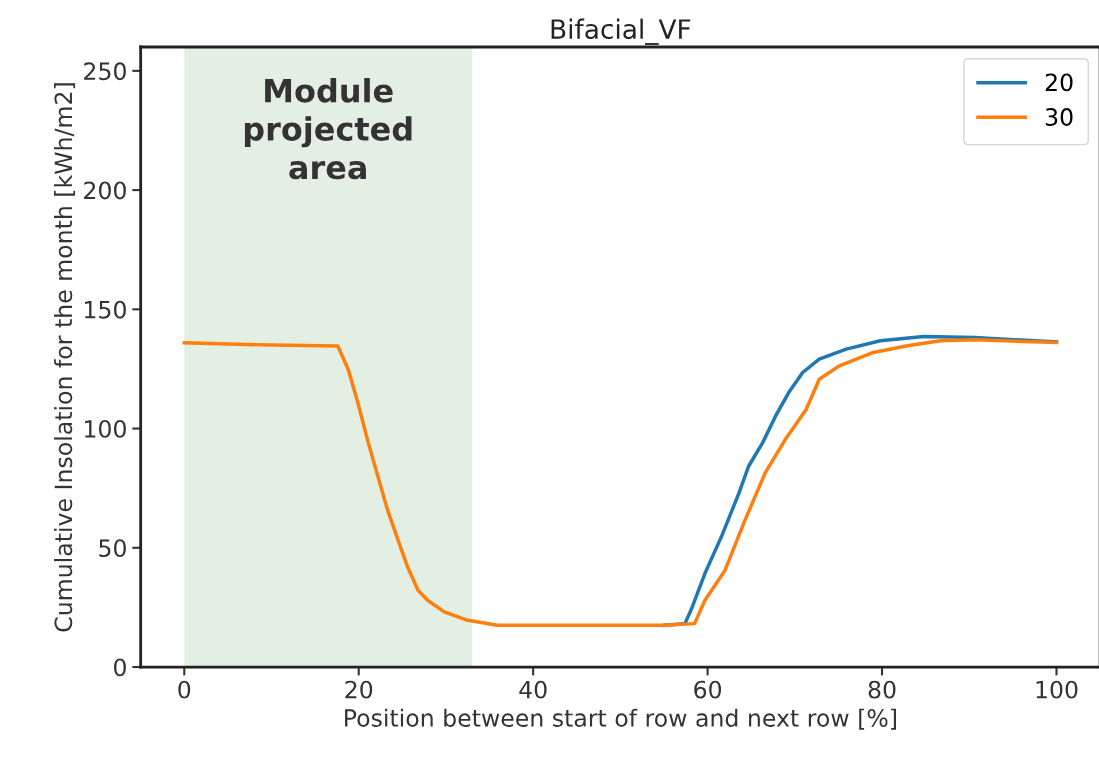 This screenshot has width=1099, height=758. I want to click on y-tick-label: 0, so click(120, 667).